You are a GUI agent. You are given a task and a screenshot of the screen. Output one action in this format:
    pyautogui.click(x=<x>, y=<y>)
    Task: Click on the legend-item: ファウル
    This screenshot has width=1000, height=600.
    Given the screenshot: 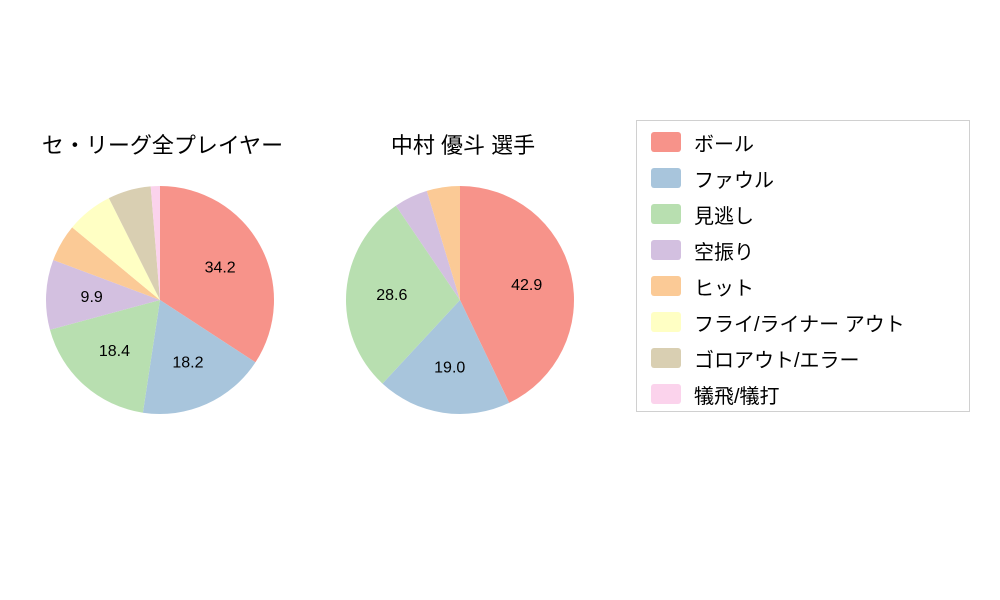 What is the action you would take?
    pyautogui.click(x=803, y=178)
    